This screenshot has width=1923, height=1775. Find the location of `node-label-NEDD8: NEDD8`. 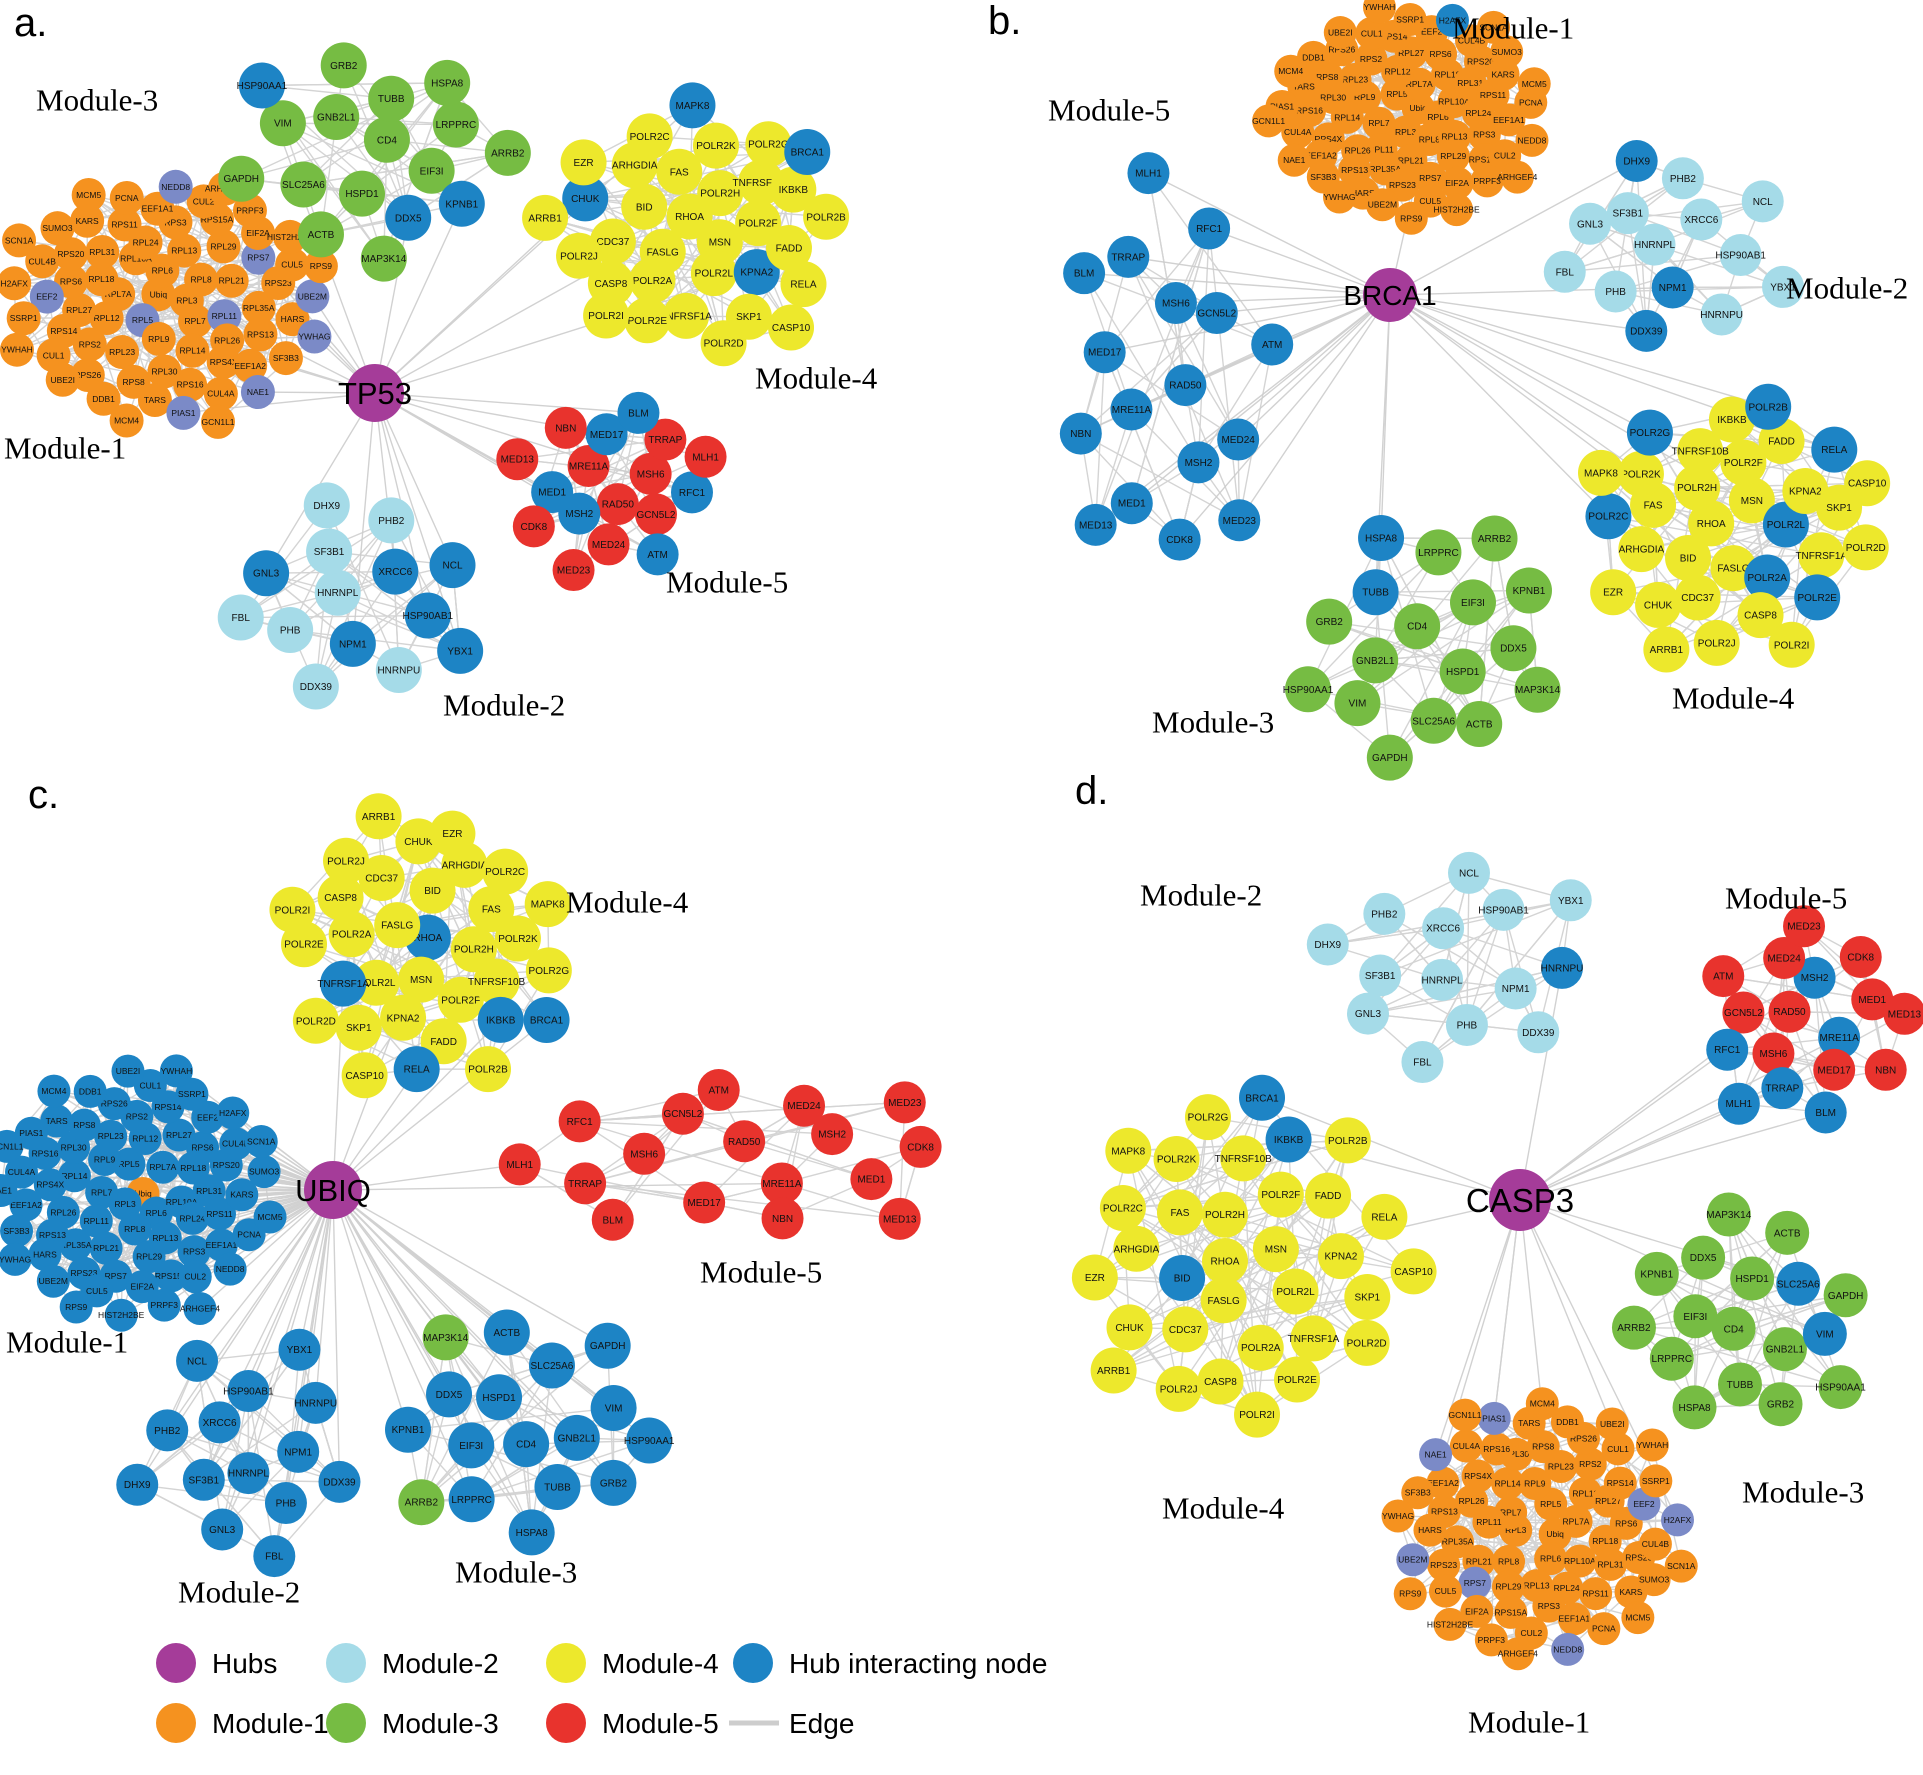

node-label-NEDD8: NEDD8 is located at coordinates (175, 187).